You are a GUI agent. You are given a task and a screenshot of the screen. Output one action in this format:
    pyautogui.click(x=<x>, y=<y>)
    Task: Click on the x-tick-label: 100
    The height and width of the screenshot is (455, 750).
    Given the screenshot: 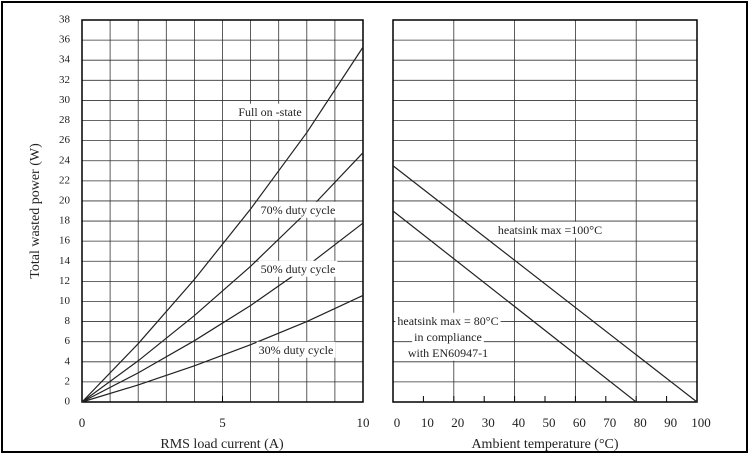 What is the action you would take?
    pyautogui.click(x=701, y=422)
    